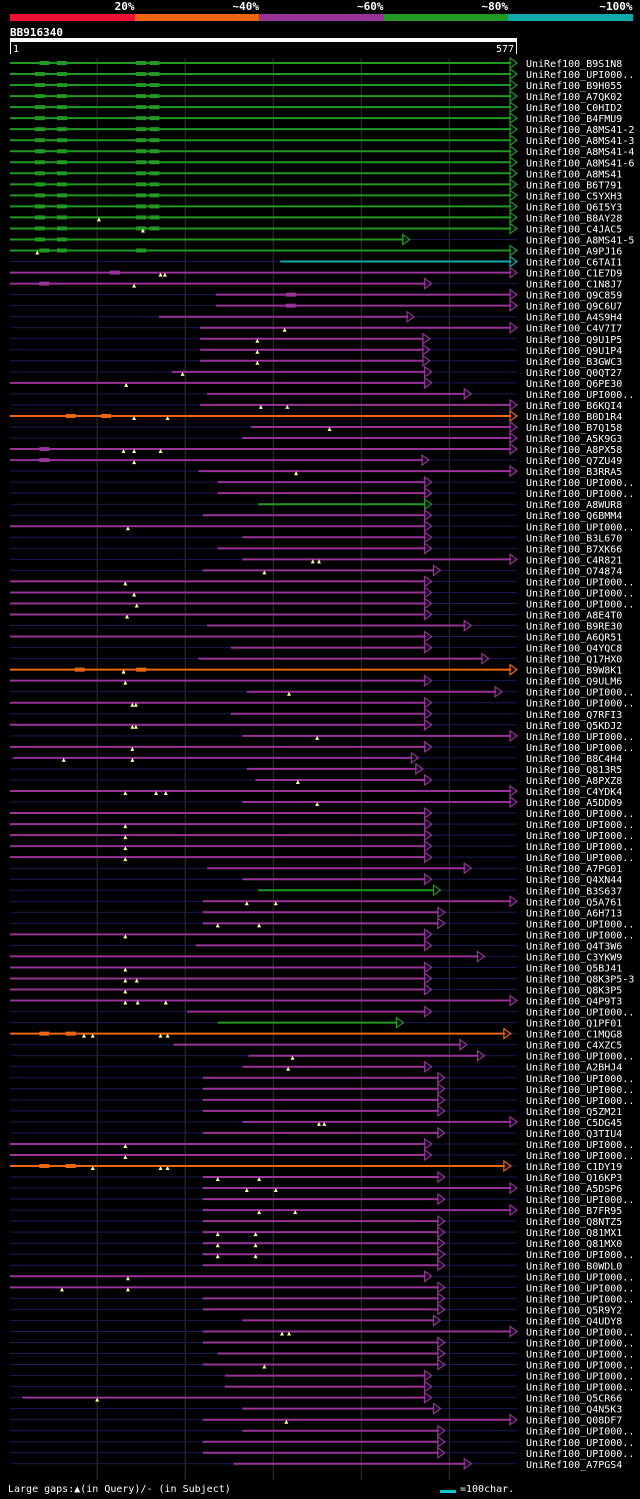 Image resolution: width=640 pixels, height=1499 pixels. I want to click on hit-label: UniRef100_A2BHJ4, so click(574, 1068).